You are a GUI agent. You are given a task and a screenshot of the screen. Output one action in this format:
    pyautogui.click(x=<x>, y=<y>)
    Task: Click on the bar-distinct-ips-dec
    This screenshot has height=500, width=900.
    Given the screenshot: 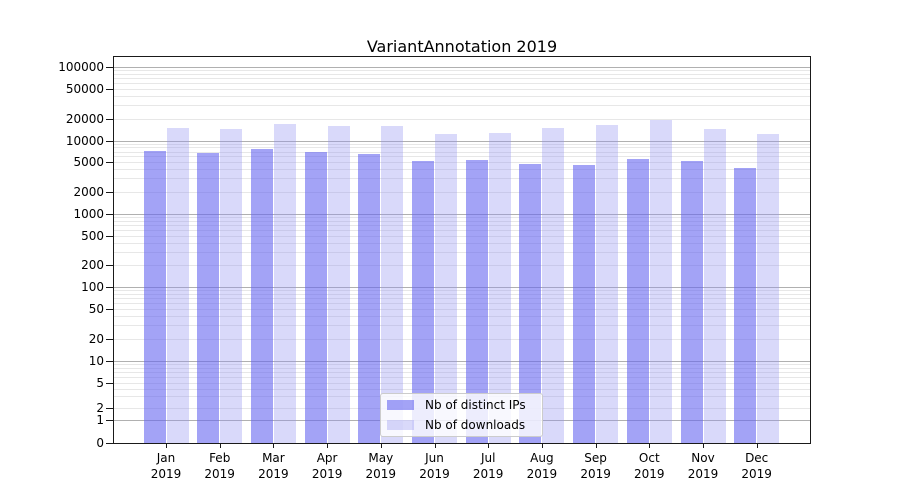 What is the action you would take?
    pyautogui.click(x=745, y=305)
    